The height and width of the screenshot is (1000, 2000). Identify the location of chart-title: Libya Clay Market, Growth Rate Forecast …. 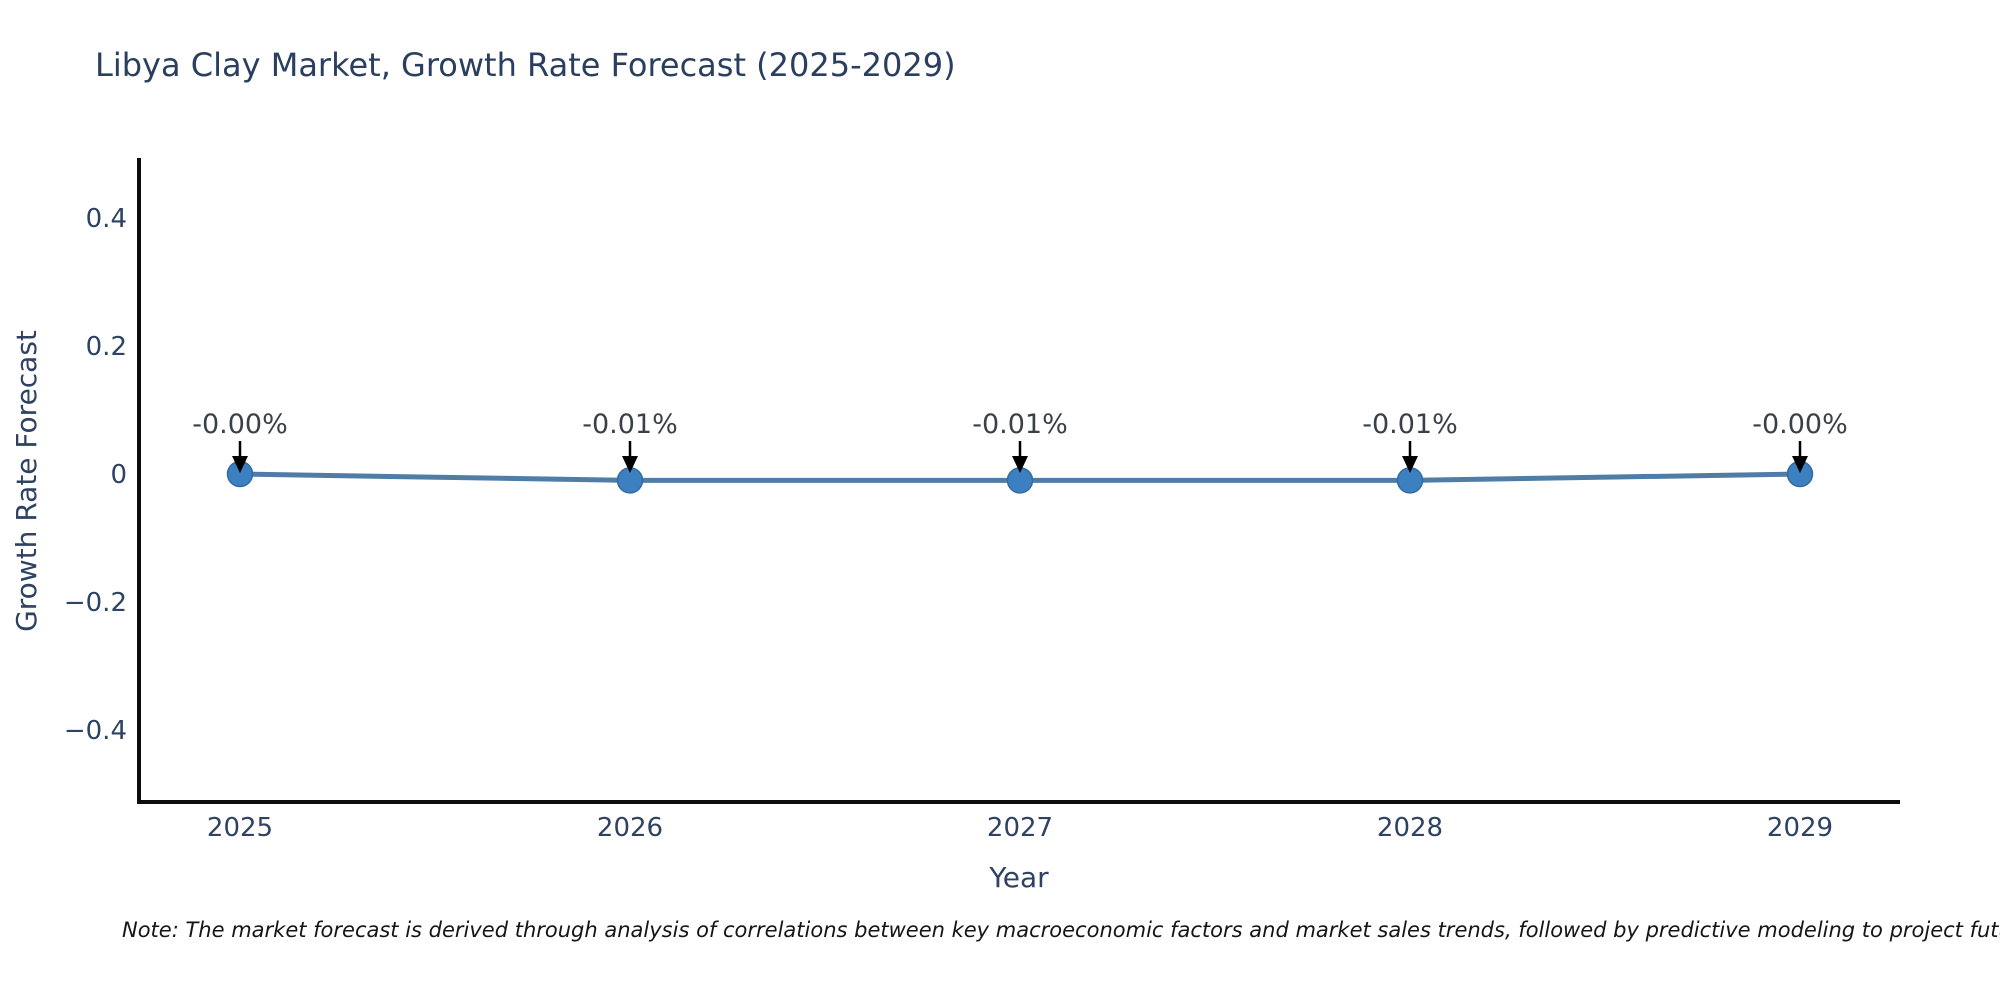
(525, 65).